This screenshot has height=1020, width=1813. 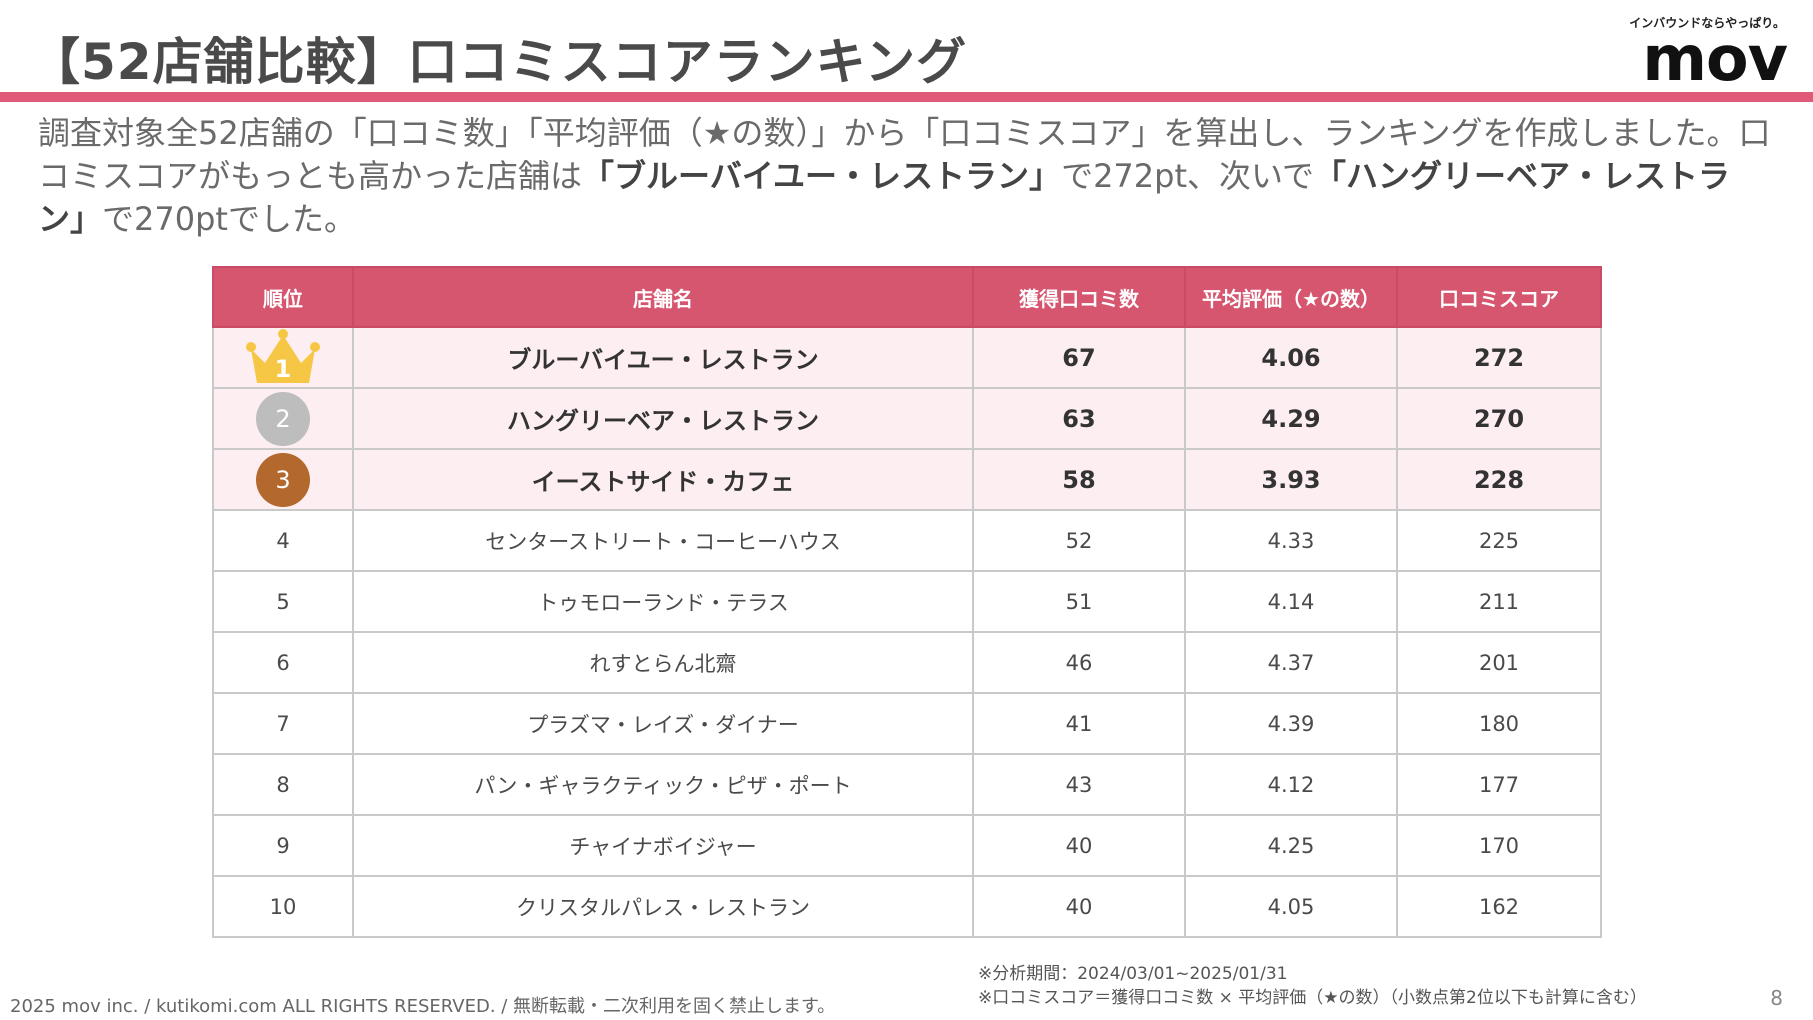 What do you see at coordinates (1079, 418) in the screenshot?
I see `review-count-cell: 63` at bounding box center [1079, 418].